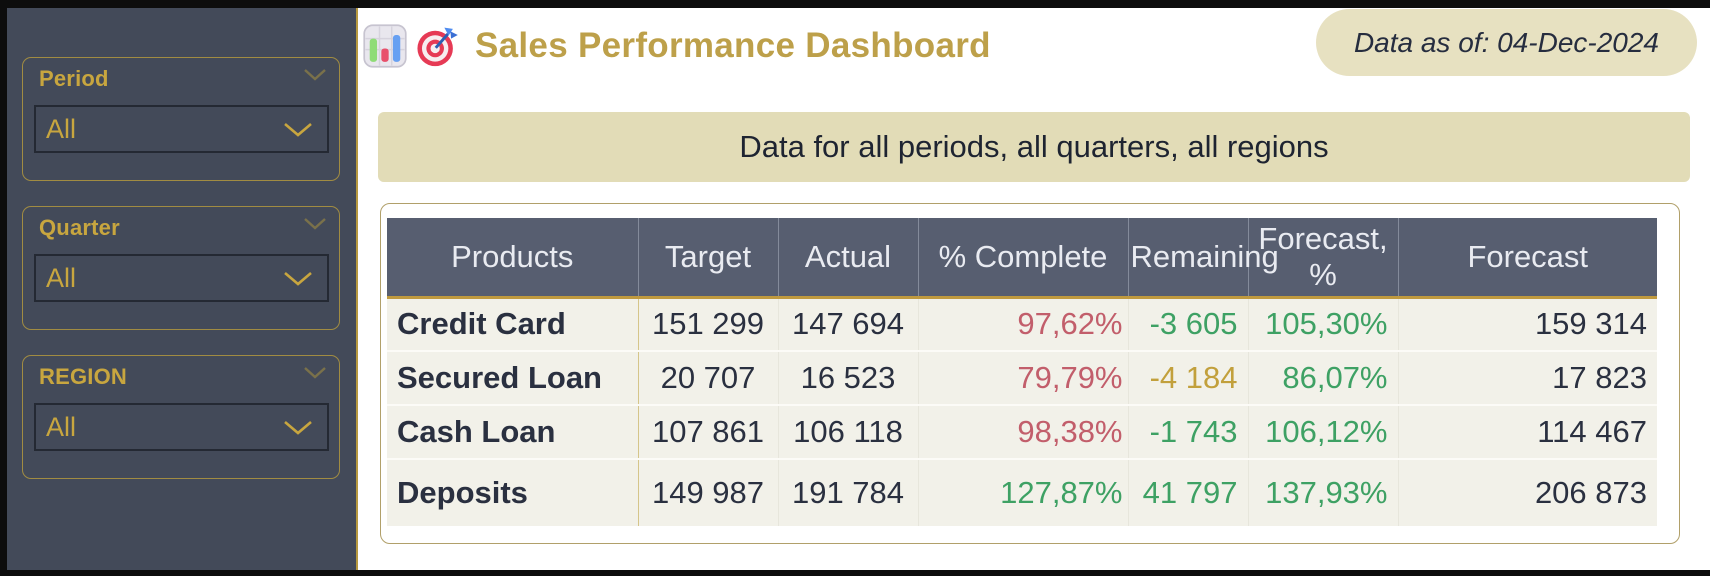 The height and width of the screenshot is (576, 1710). Describe the element at coordinates (1187, 324) in the screenshot. I see `remaining-value: -3 605` at that location.